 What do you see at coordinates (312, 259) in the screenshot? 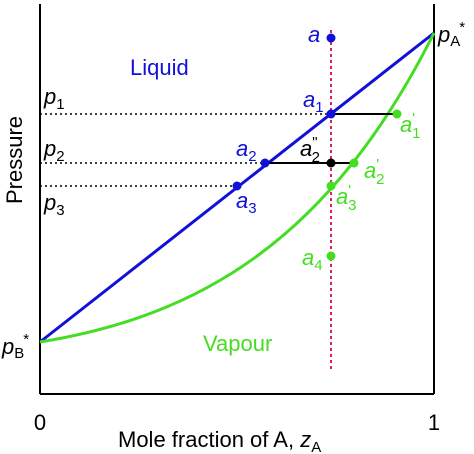
I see `label-a4: a4` at bounding box center [312, 259].